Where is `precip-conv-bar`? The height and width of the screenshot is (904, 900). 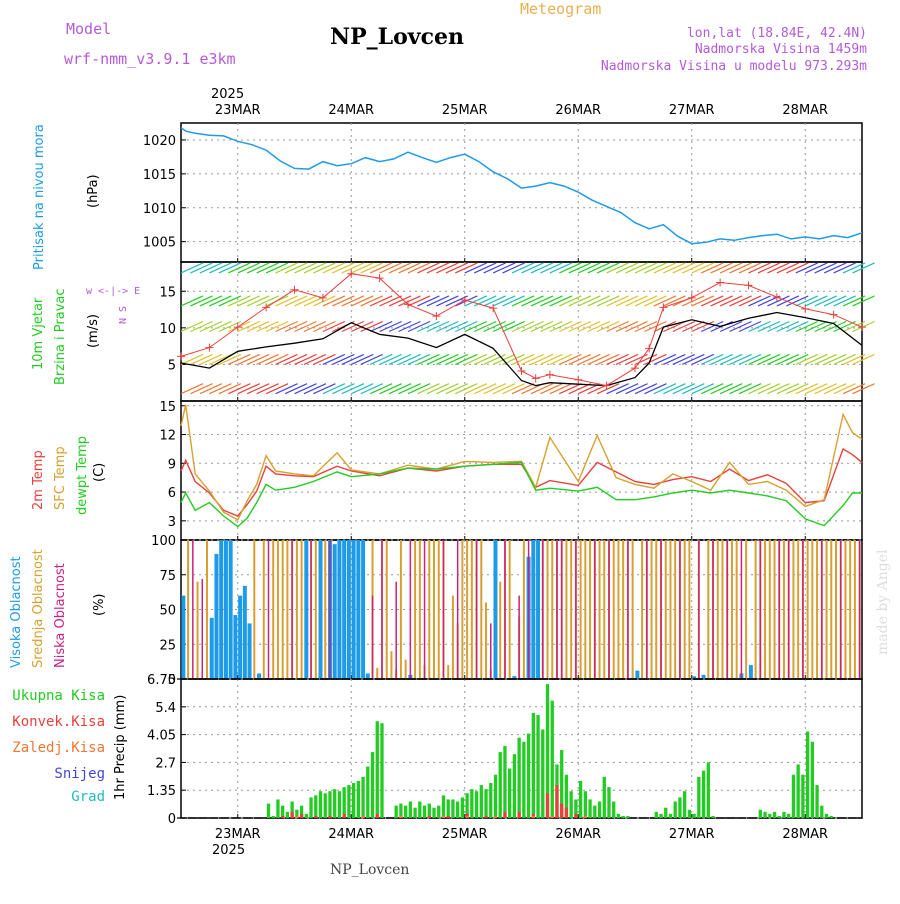 precip-conv-bar is located at coordinates (448, 816).